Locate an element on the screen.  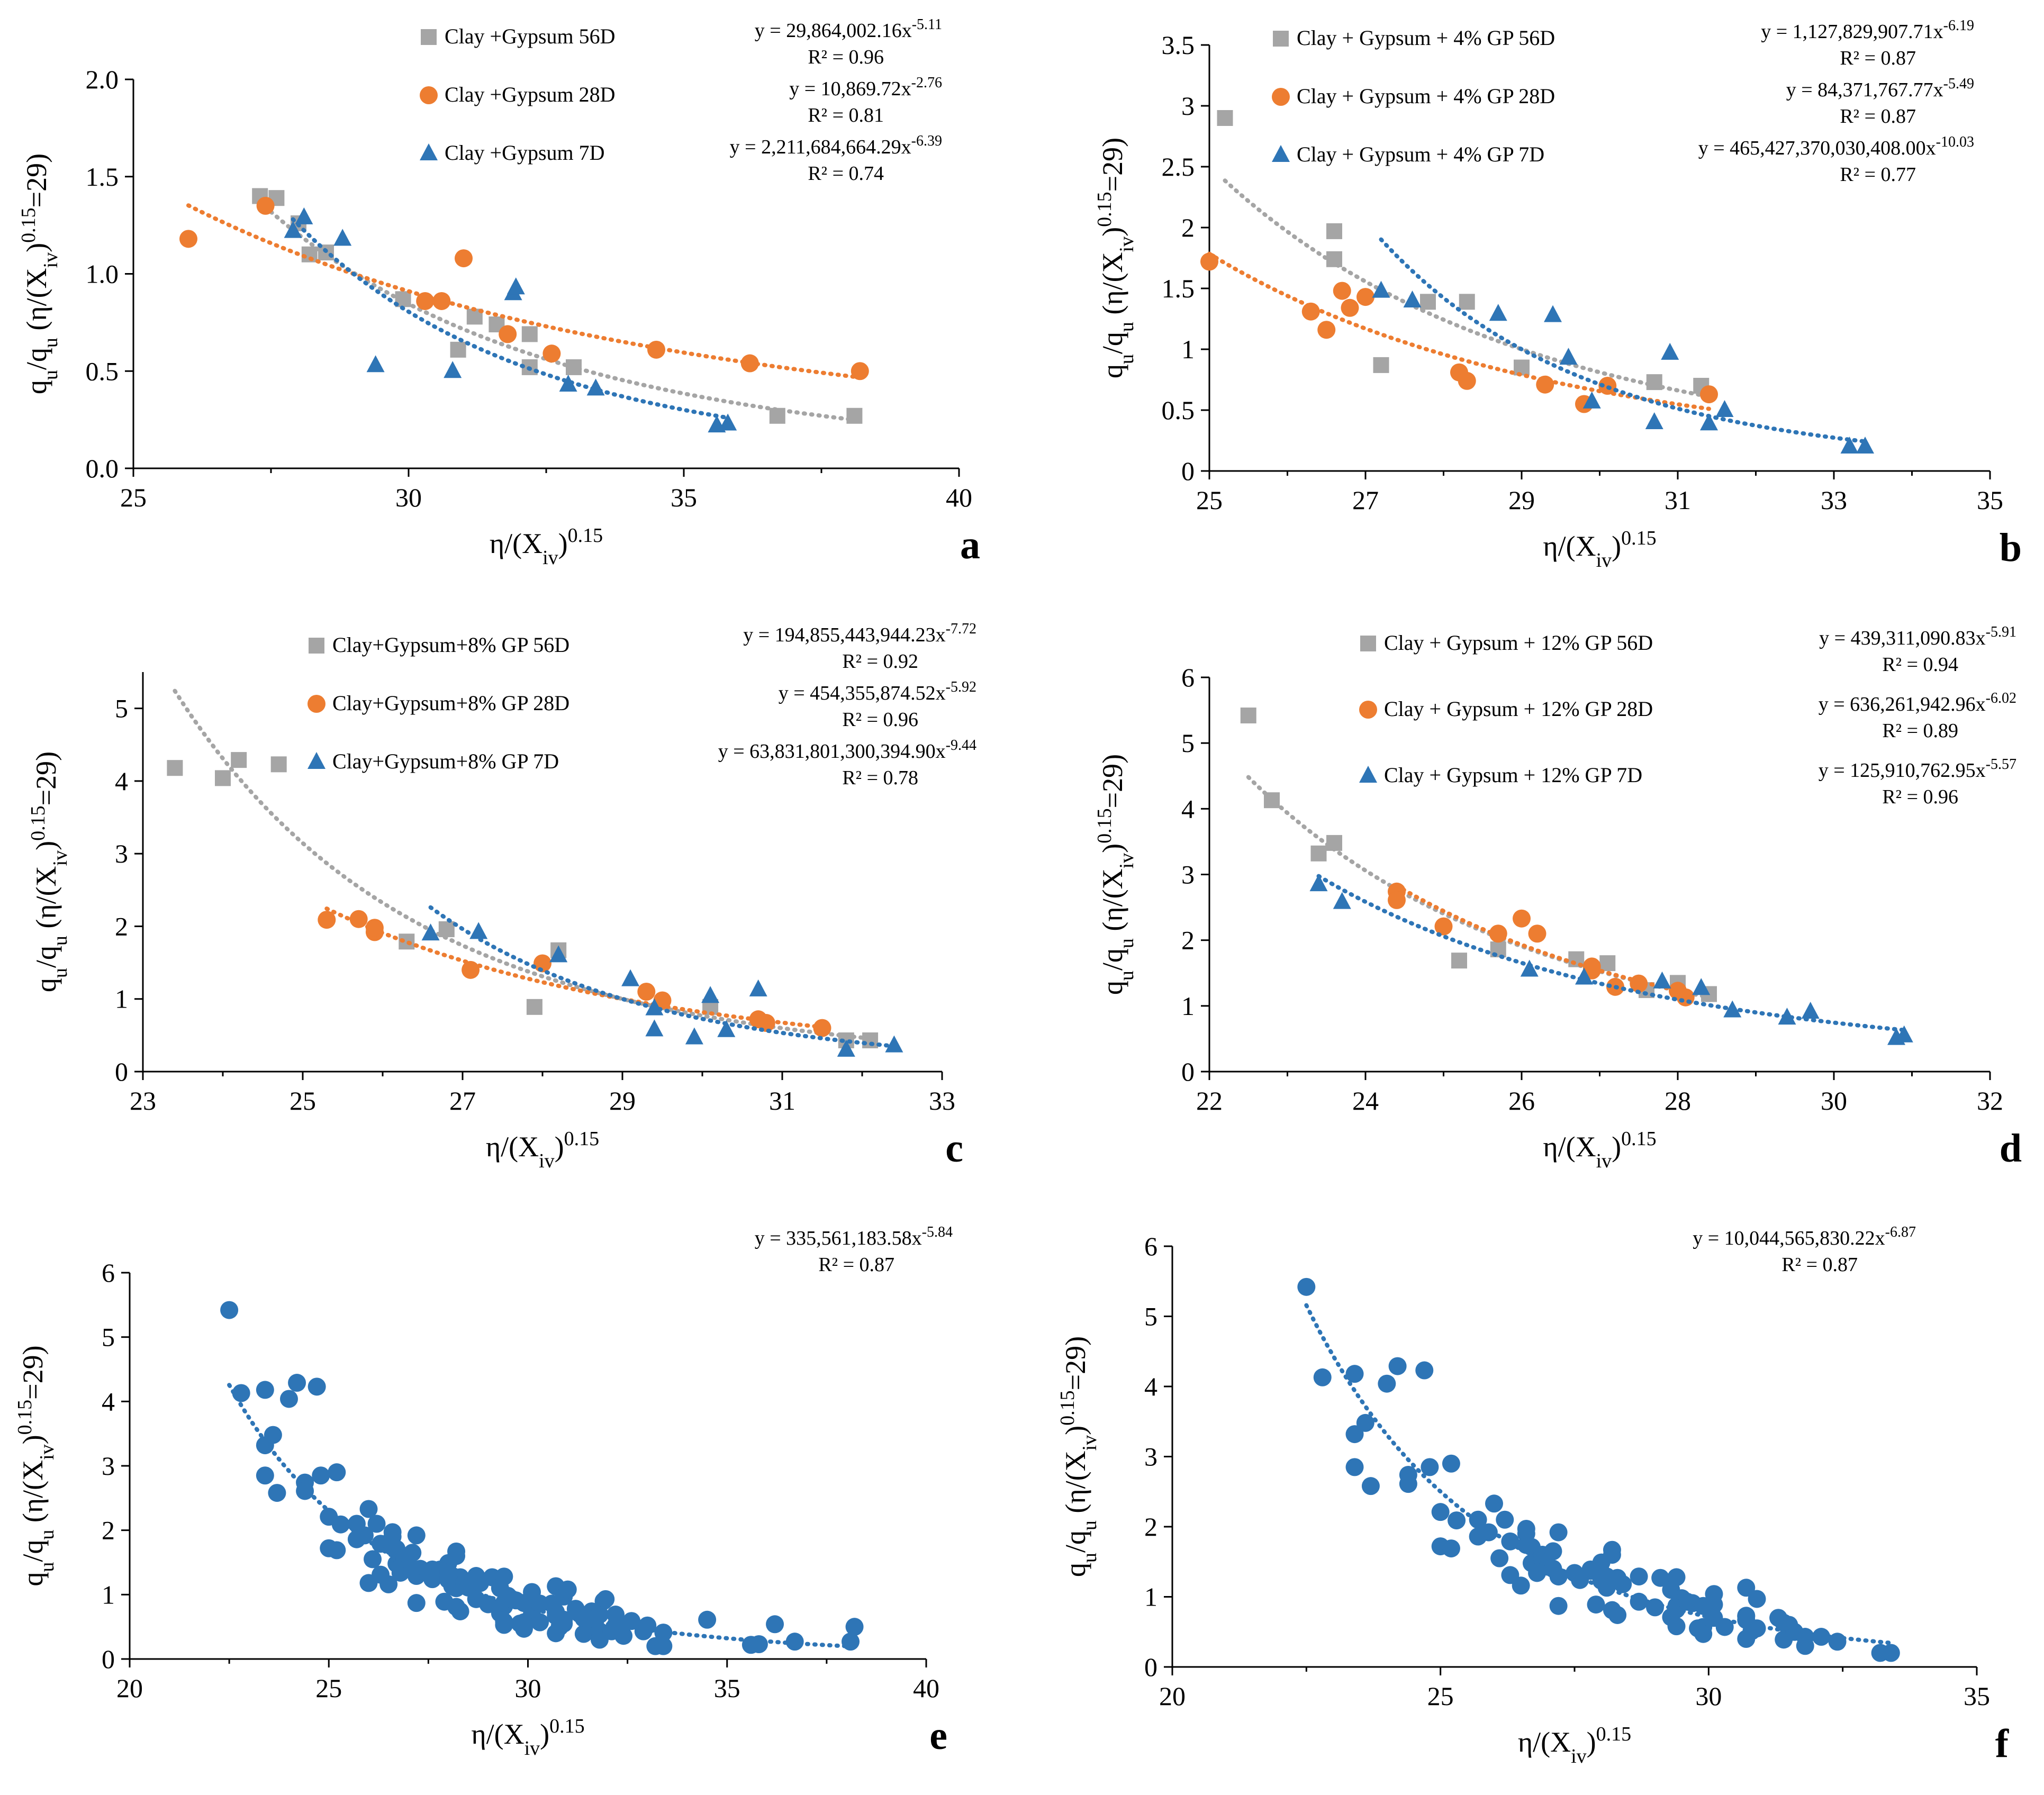
x-tick-label: 24 is located at coordinates (1365, 1101).